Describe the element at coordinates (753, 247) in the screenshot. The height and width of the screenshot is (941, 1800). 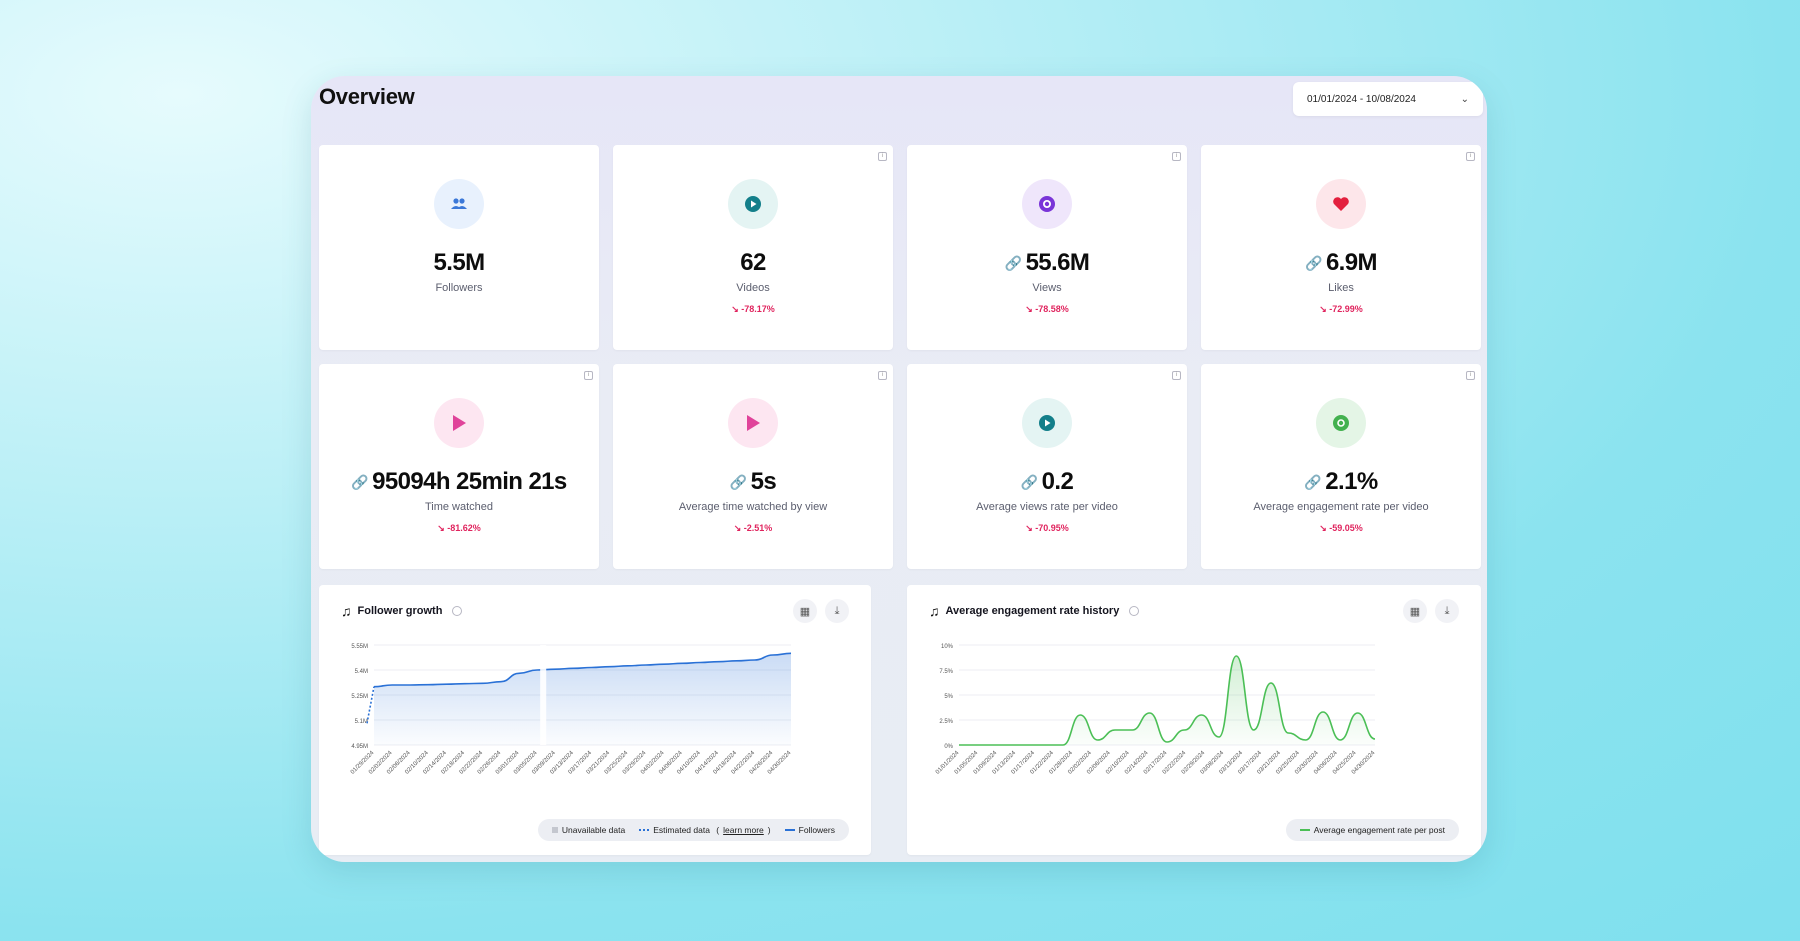
I see `kpi-card-videos: i 62 Videos ↘ -78.17%` at that location.